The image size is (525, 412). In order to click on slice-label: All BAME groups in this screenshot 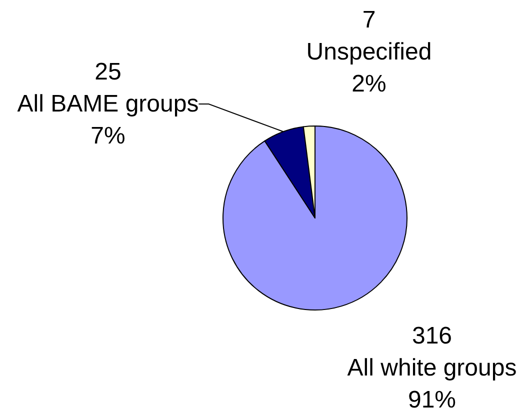, I will do `click(108, 104)`.